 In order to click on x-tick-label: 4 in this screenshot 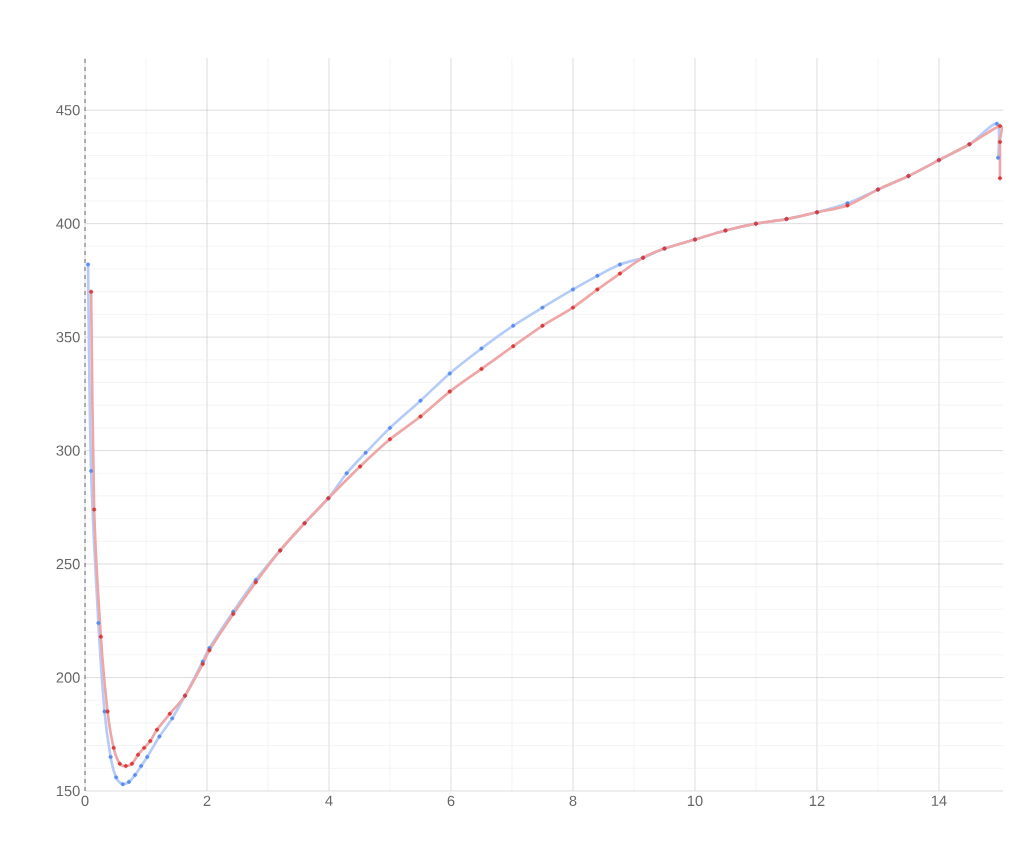, I will do `click(329, 800)`.